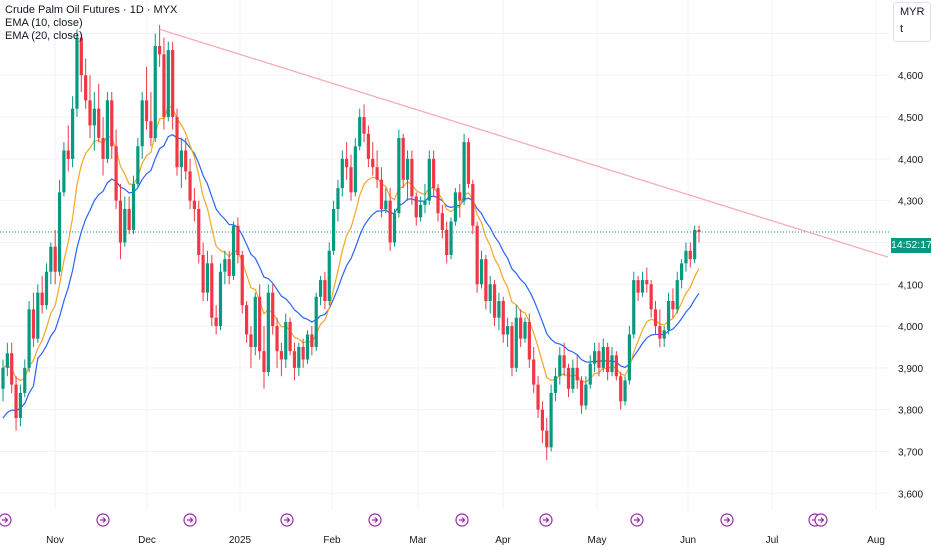 The image size is (932, 550). I want to click on x-tick-label: Feb, so click(332, 540).